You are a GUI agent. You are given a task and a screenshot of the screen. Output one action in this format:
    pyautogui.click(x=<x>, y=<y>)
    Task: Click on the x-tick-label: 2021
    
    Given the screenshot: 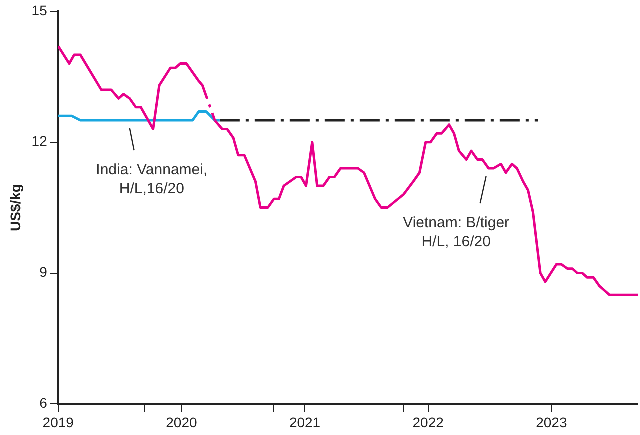 What is the action you would take?
    pyautogui.click(x=305, y=422)
    